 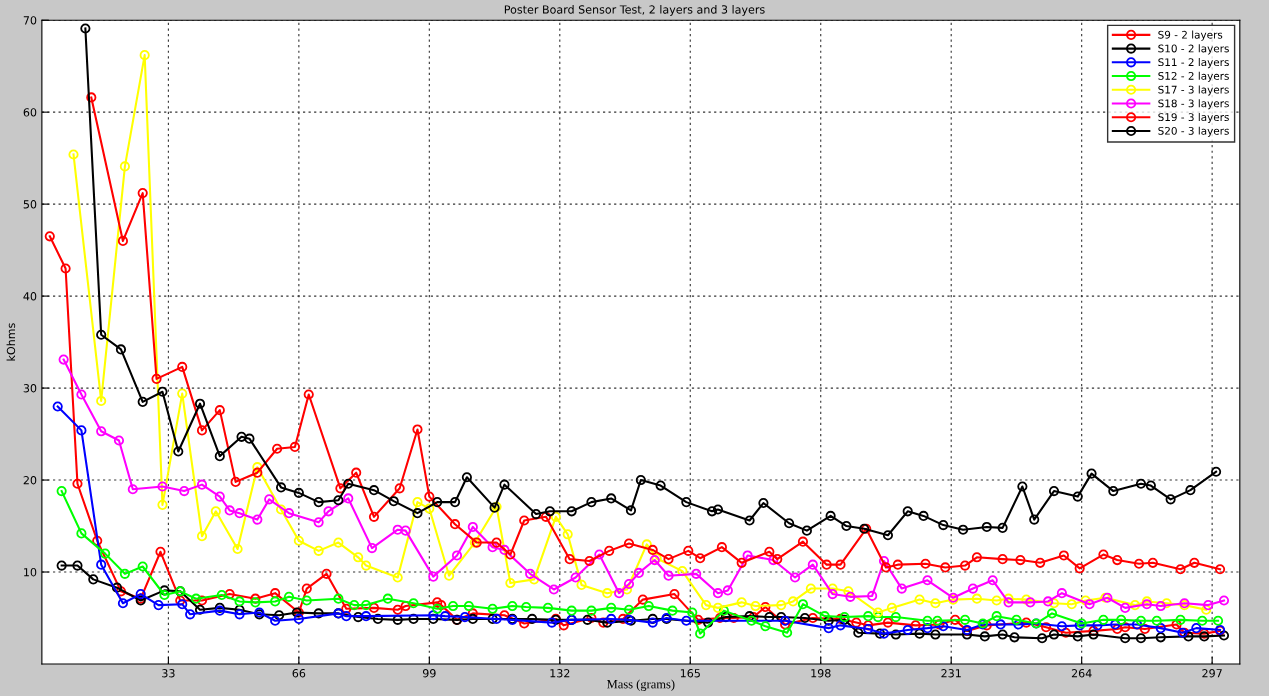 What do you see at coordinates (30, 112) in the screenshot?
I see `y-tick-label: 60` at bounding box center [30, 112].